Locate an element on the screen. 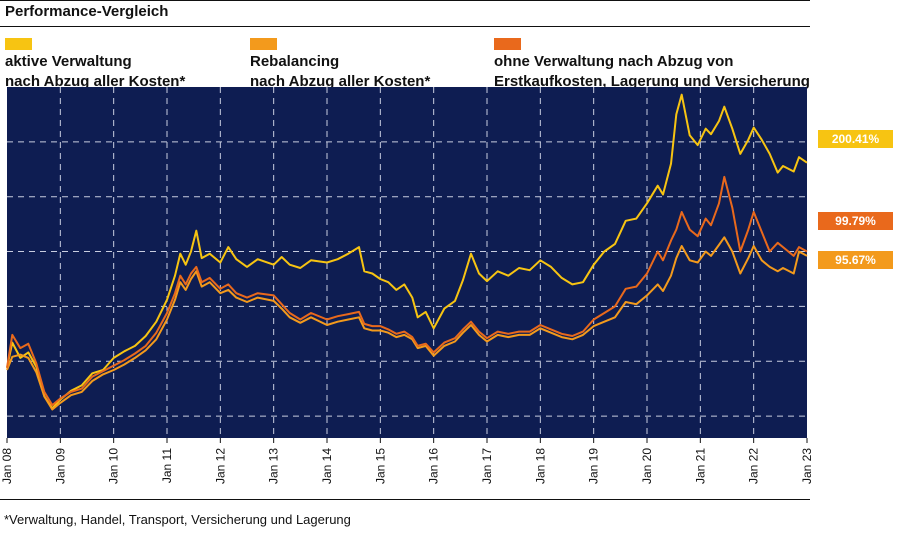  x-tick-label: Jan 16 is located at coordinates (434, 466).